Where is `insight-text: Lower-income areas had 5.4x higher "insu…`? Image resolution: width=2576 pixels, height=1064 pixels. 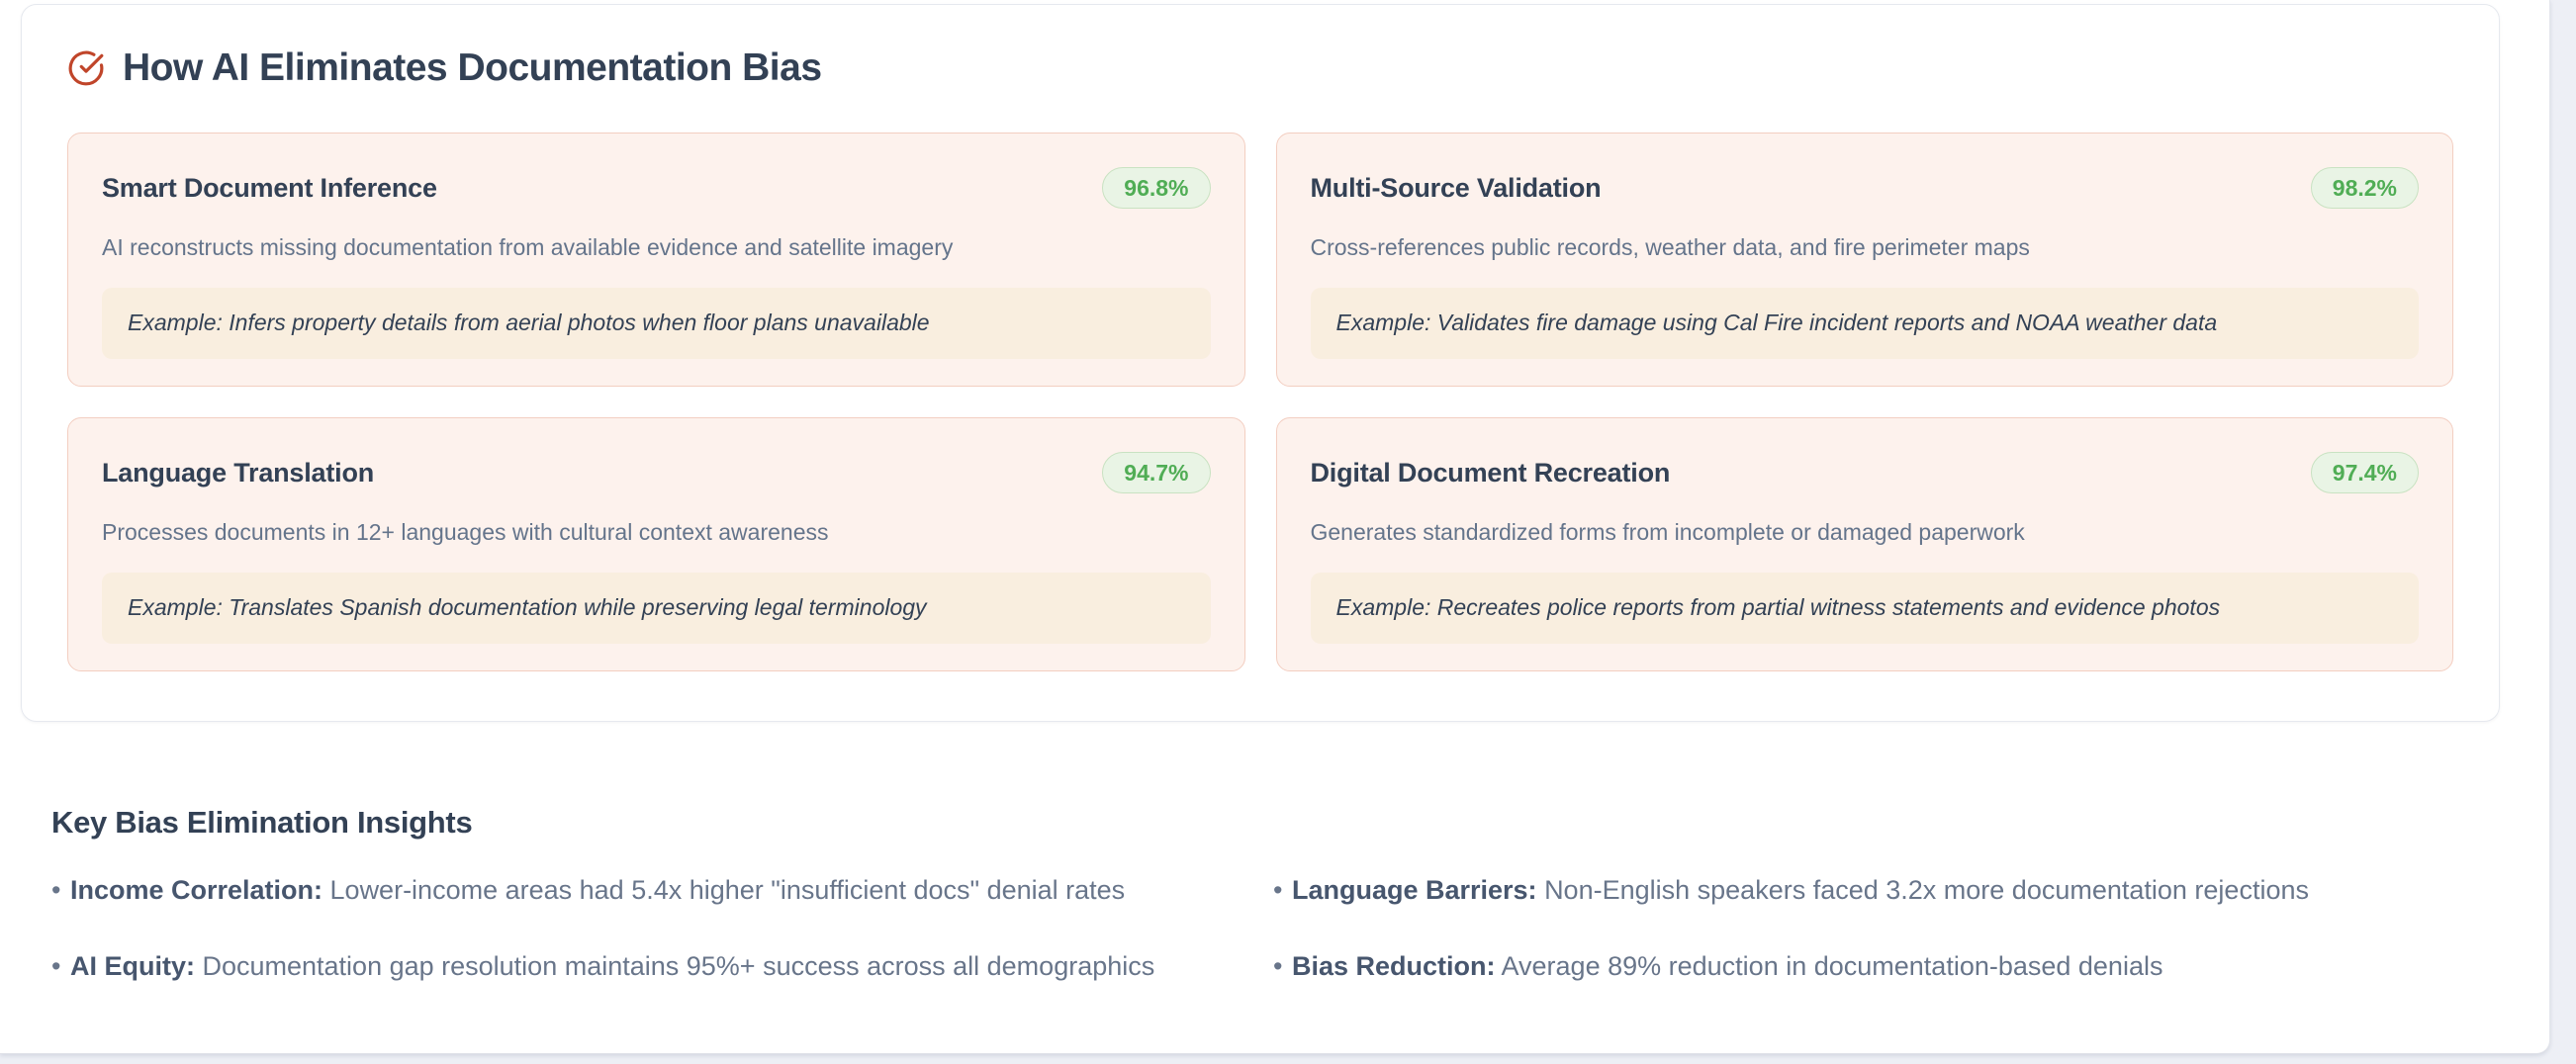 insight-text: Lower-income areas had 5.4x higher "insu… is located at coordinates (728, 890).